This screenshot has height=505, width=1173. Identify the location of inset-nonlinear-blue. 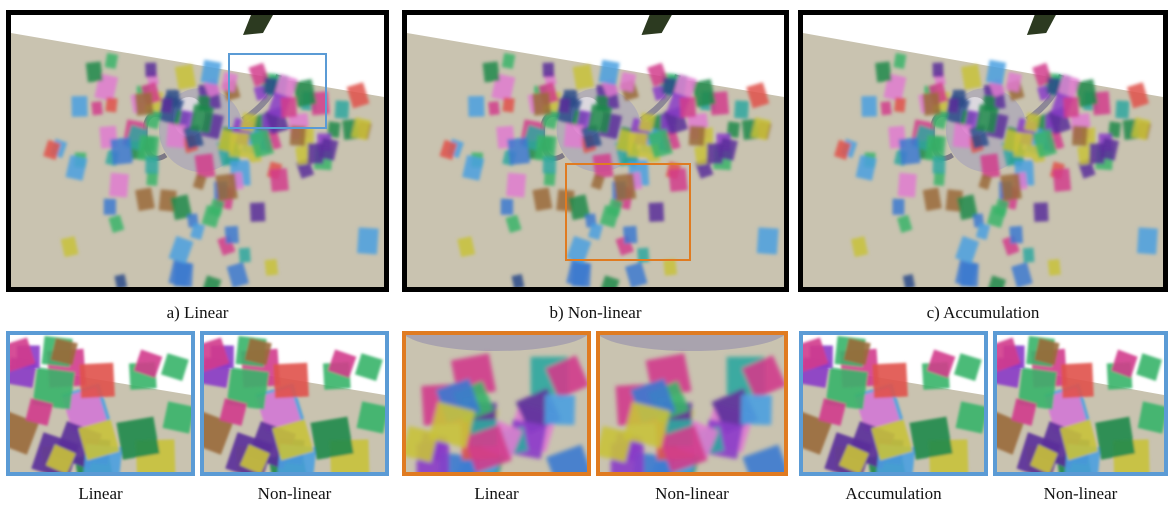
(294, 403).